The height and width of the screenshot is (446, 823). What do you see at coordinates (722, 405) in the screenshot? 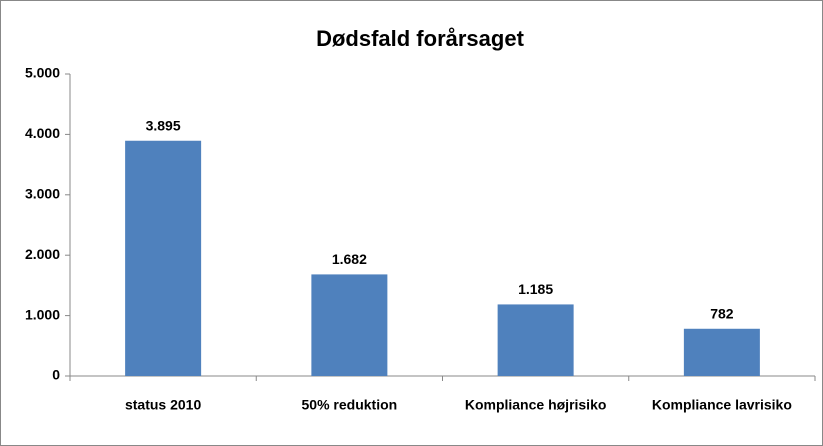
I see `x-tick-label: Kompliance lavrisiko` at bounding box center [722, 405].